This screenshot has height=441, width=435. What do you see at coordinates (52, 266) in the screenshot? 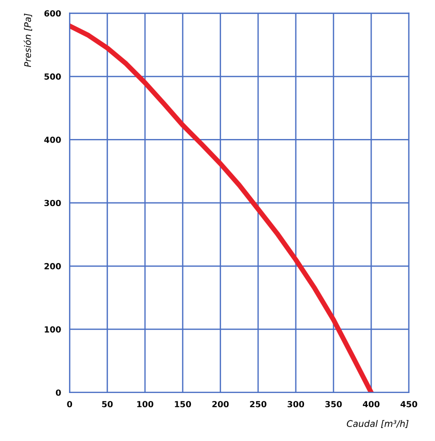
I see `y-tick-label: 200` at bounding box center [52, 266].